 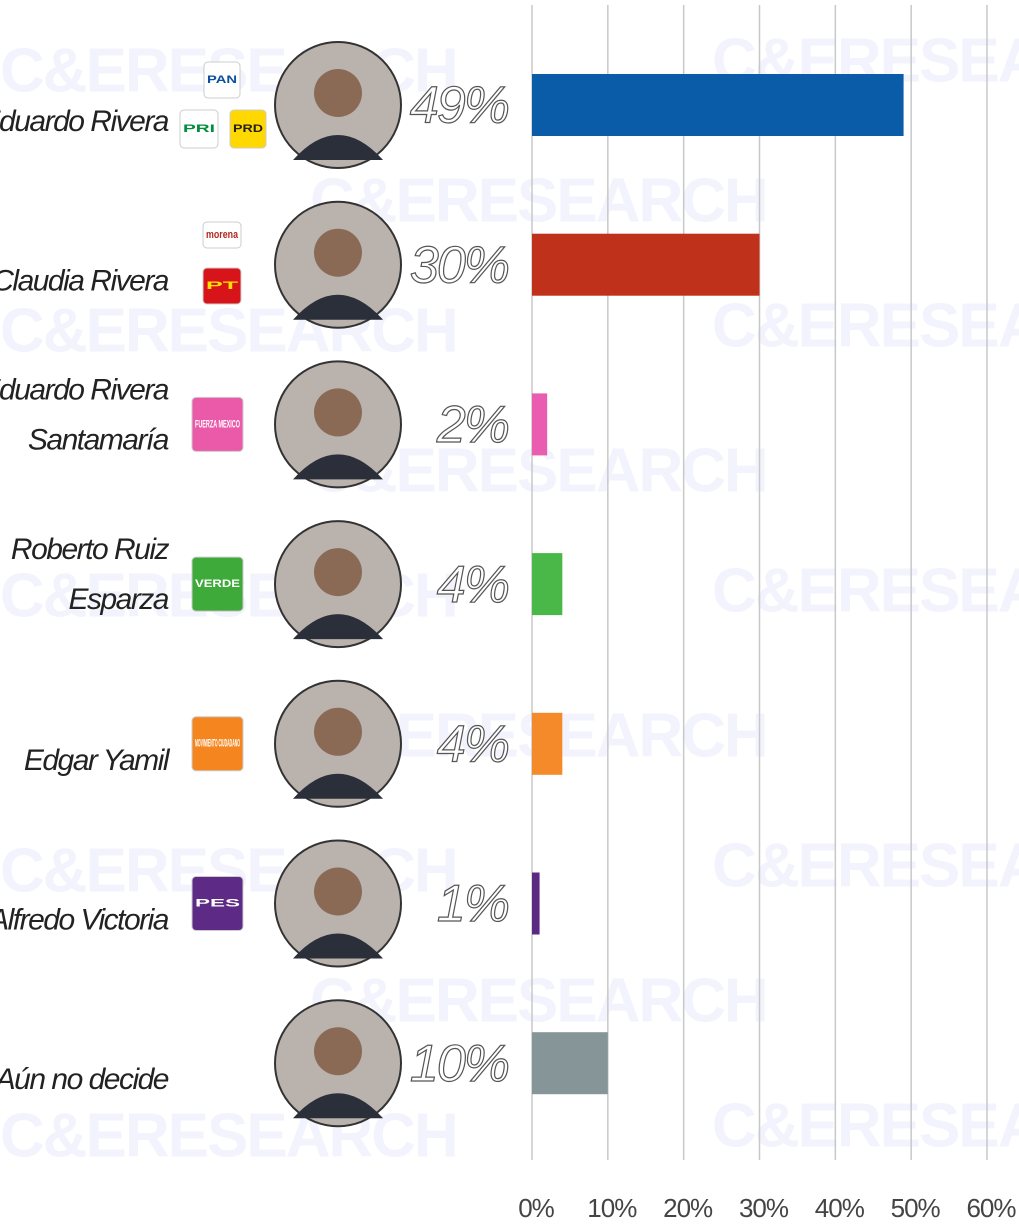 What do you see at coordinates (764, 1208) in the screenshot?
I see `x-tick-label: 30%` at bounding box center [764, 1208].